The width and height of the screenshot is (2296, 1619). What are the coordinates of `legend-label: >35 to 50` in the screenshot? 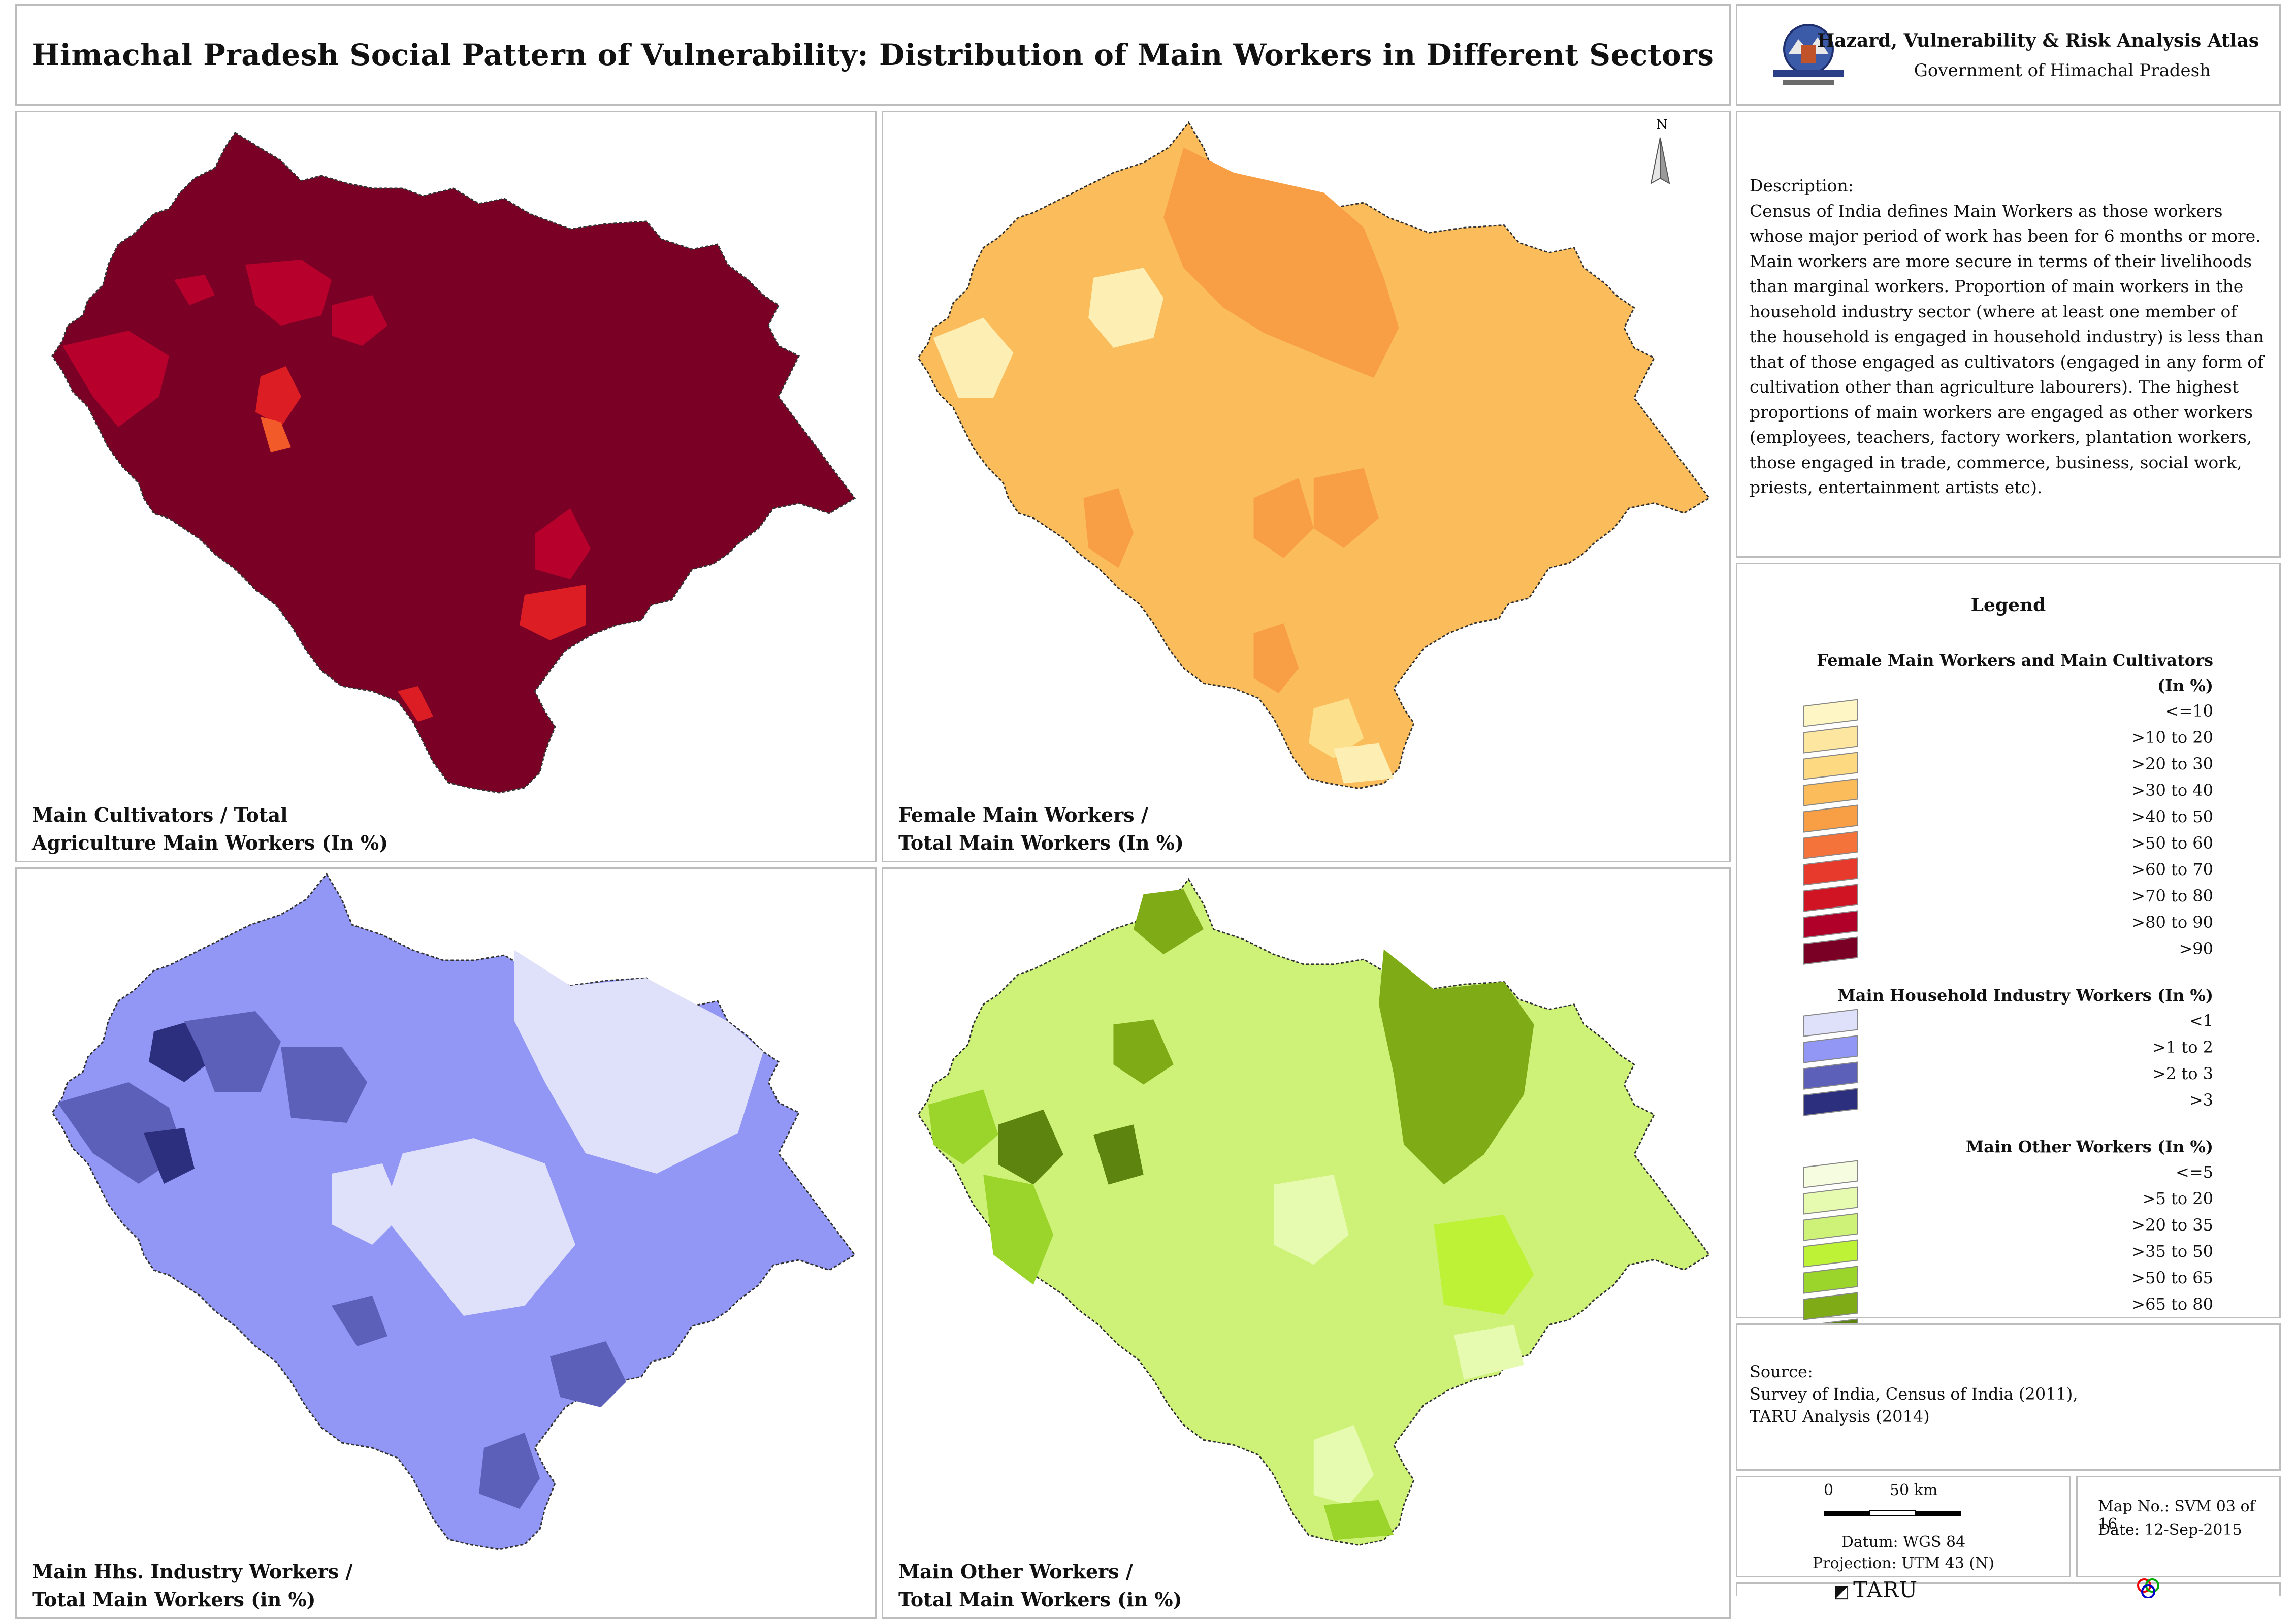 It's located at (2172, 1251).